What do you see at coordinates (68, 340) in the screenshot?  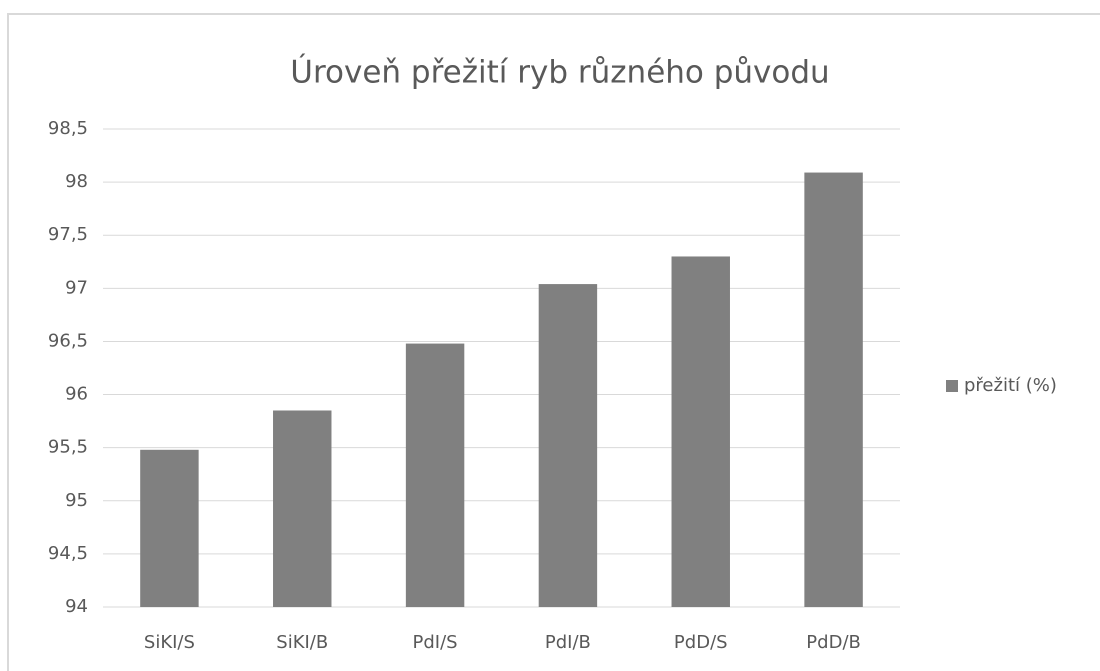 I see `y-tick-label: 96,5` at bounding box center [68, 340].